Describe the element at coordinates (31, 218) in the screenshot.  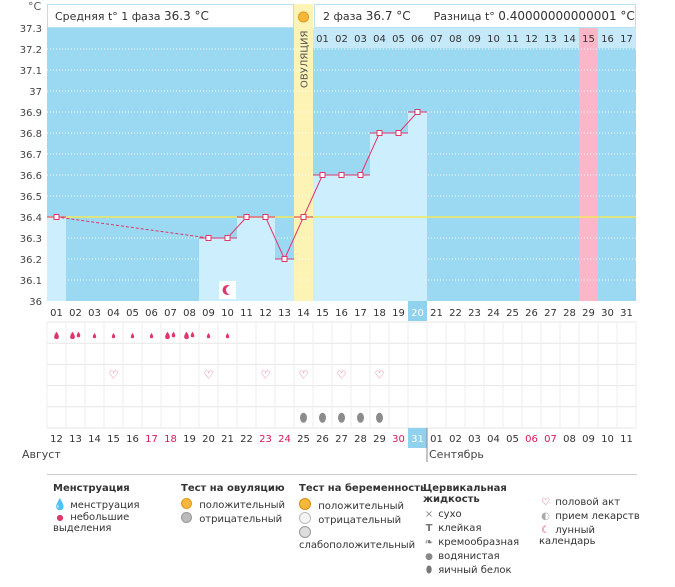
I see `y-tick-label: 36.4` at that location.